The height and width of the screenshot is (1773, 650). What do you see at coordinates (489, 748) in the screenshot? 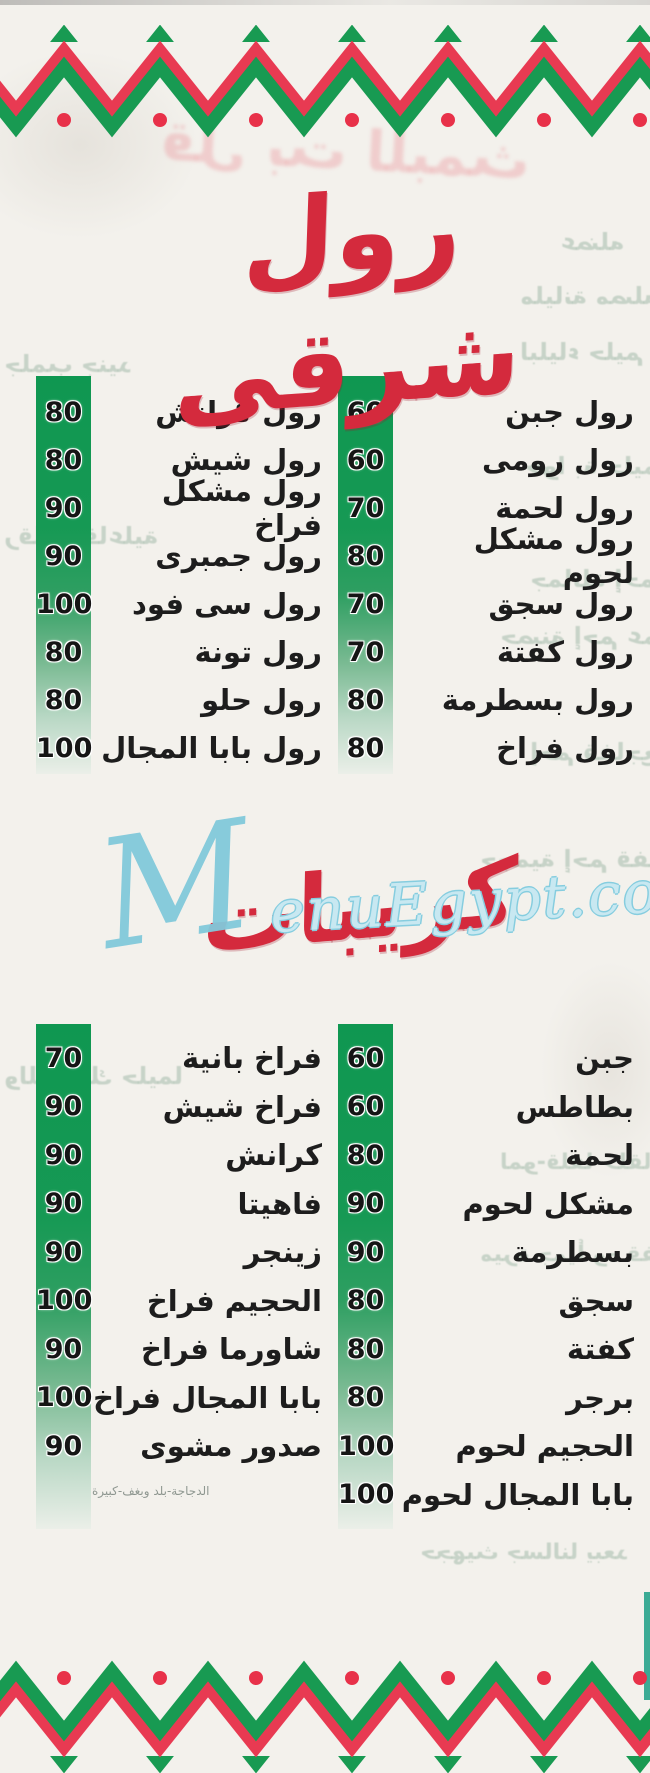
I see `menu-item-row: 80 رول فراخ` at bounding box center [489, 748].